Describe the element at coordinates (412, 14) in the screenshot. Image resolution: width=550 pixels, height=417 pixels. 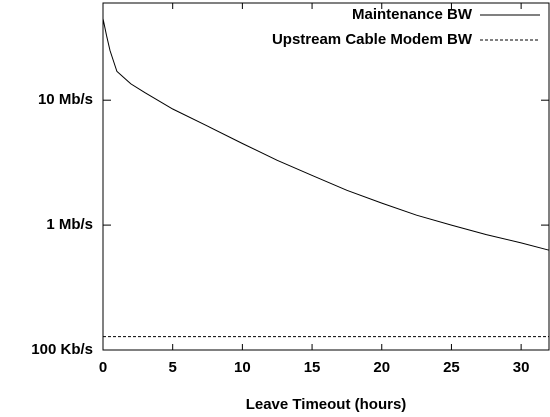
I see `legend-label: Maintenance BW` at that location.